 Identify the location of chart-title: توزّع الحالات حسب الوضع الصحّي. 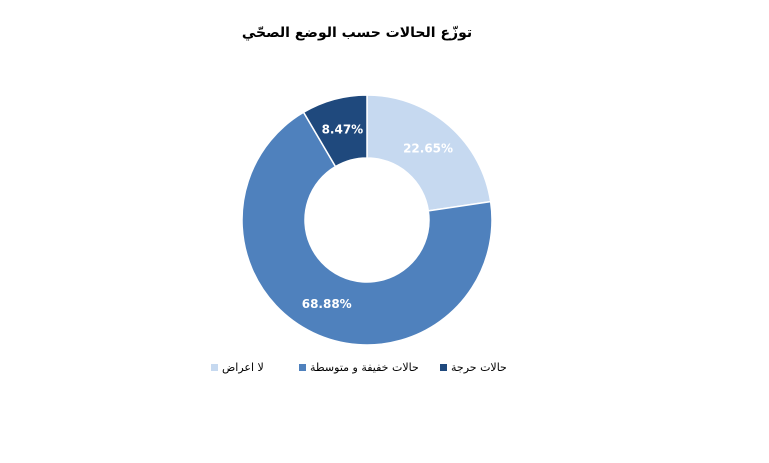
(357, 33).